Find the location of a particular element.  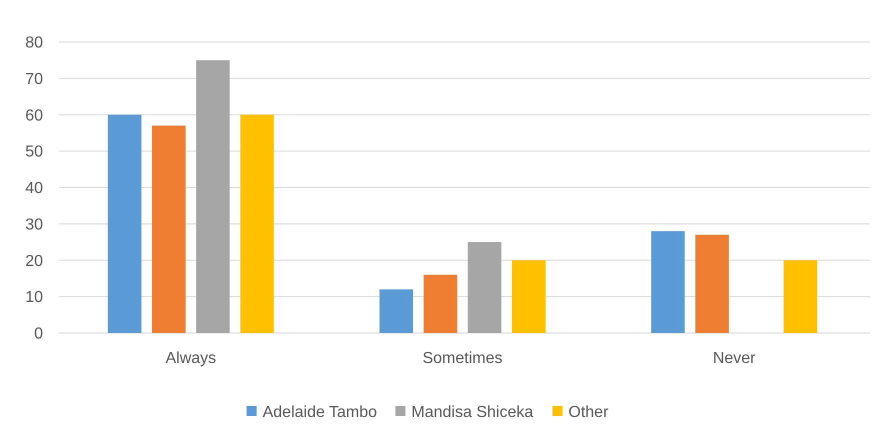

y-tick-label: 0 is located at coordinates (39, 334).